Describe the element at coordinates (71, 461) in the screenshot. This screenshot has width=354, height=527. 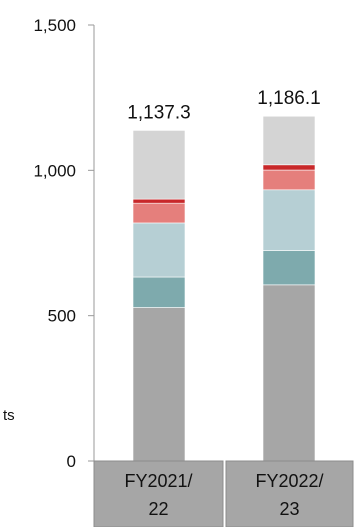
I see `y-tick-label: 0` at that location.